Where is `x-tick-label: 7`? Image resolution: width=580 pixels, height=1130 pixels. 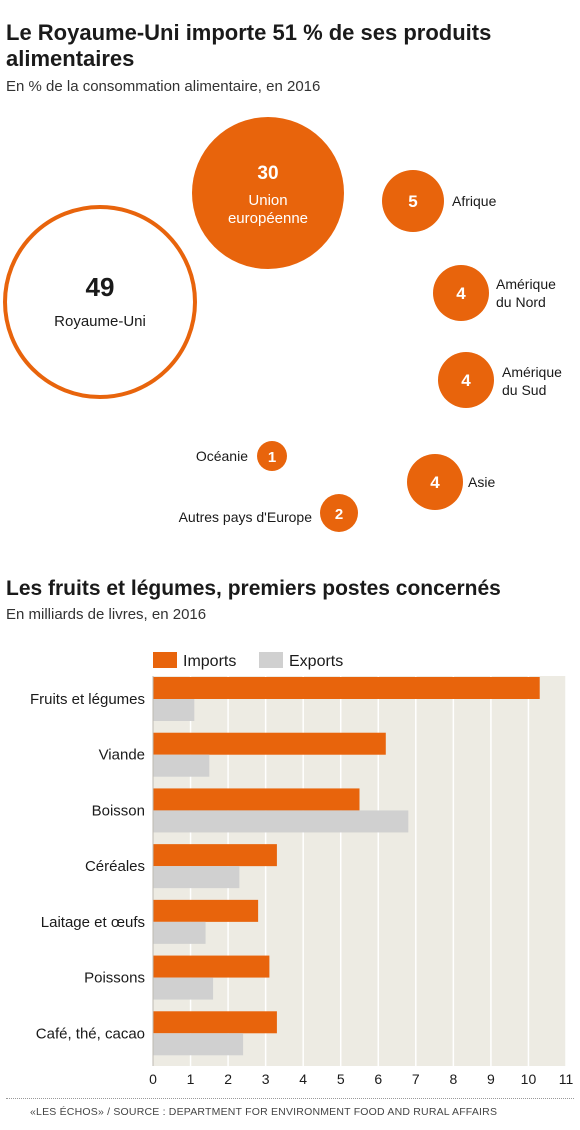 x-tick-label: 7 is located at coordinates (416, 1079).